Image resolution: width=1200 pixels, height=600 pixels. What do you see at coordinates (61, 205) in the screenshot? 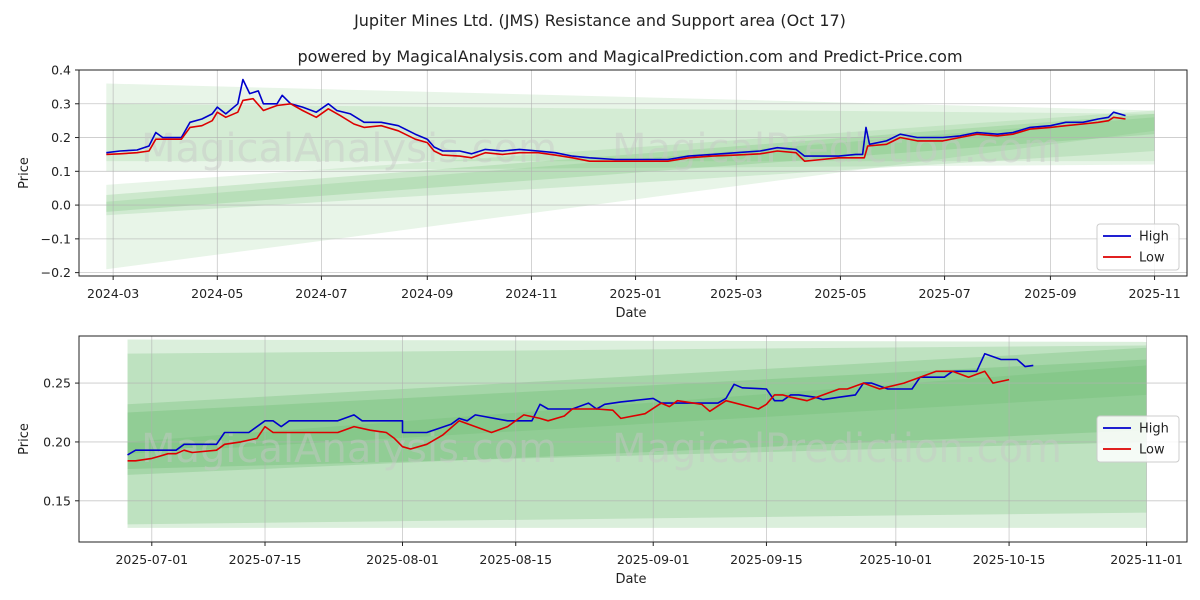
I see `y-tick-label: 0.0` at bounding box center [61, 205].